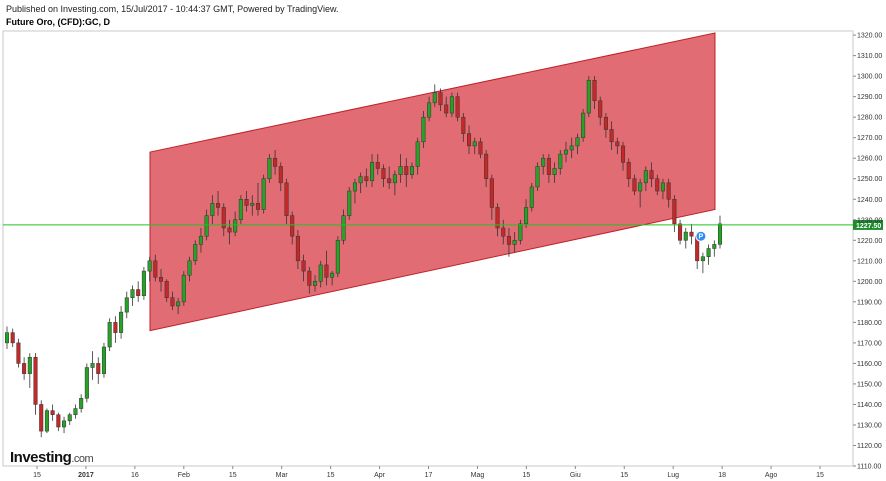  I want to click on x-tick-label: 2017, so click(86, 475).